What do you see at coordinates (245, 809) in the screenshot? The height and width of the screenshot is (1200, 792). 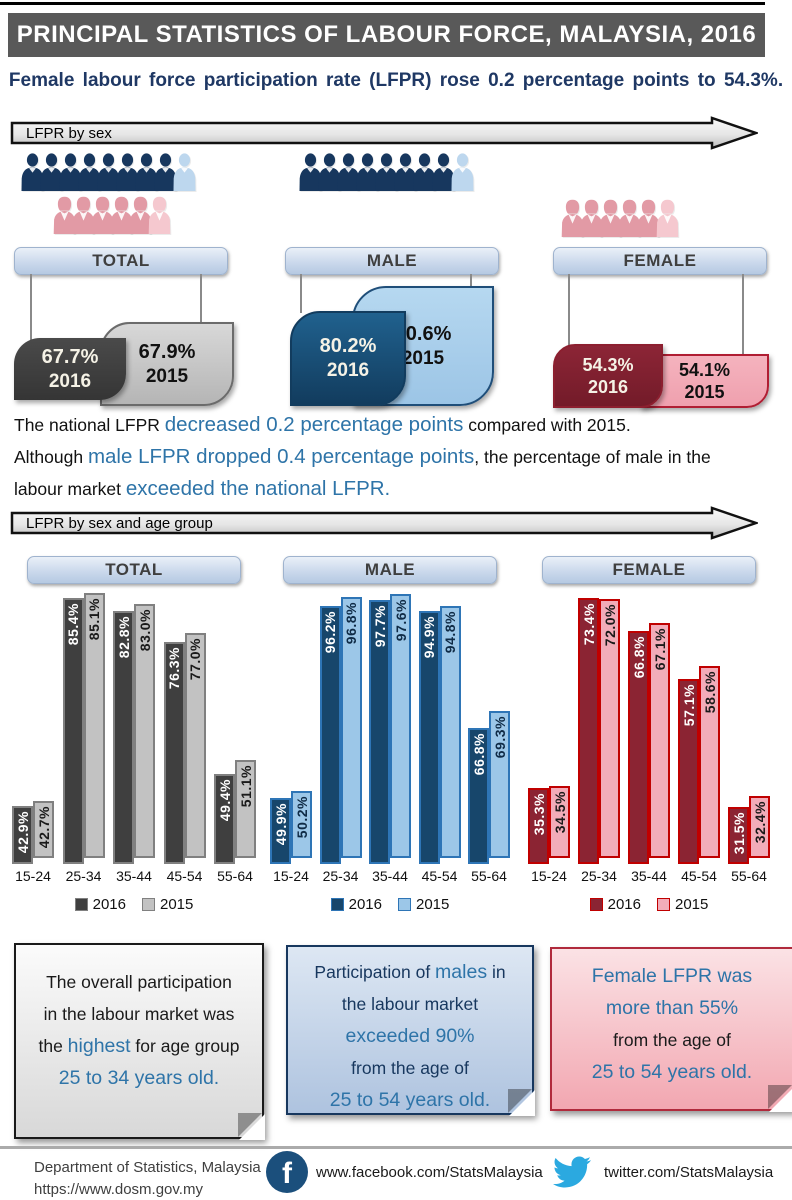 I see `bar-total-55-64-2015: 51.1%` at bounding box center [245, 809].